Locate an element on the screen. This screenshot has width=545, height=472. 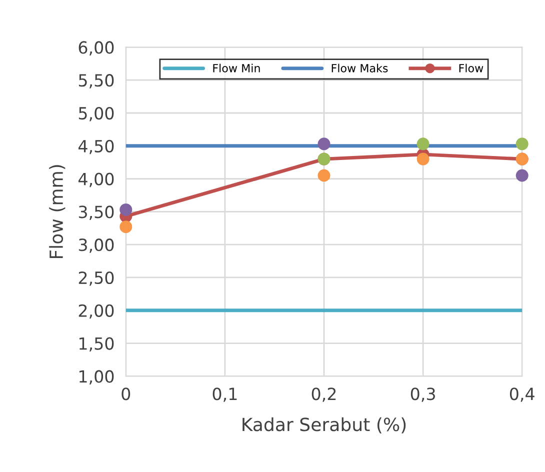
y-tick-label: 4,00 is located at coordinates (96, 180).